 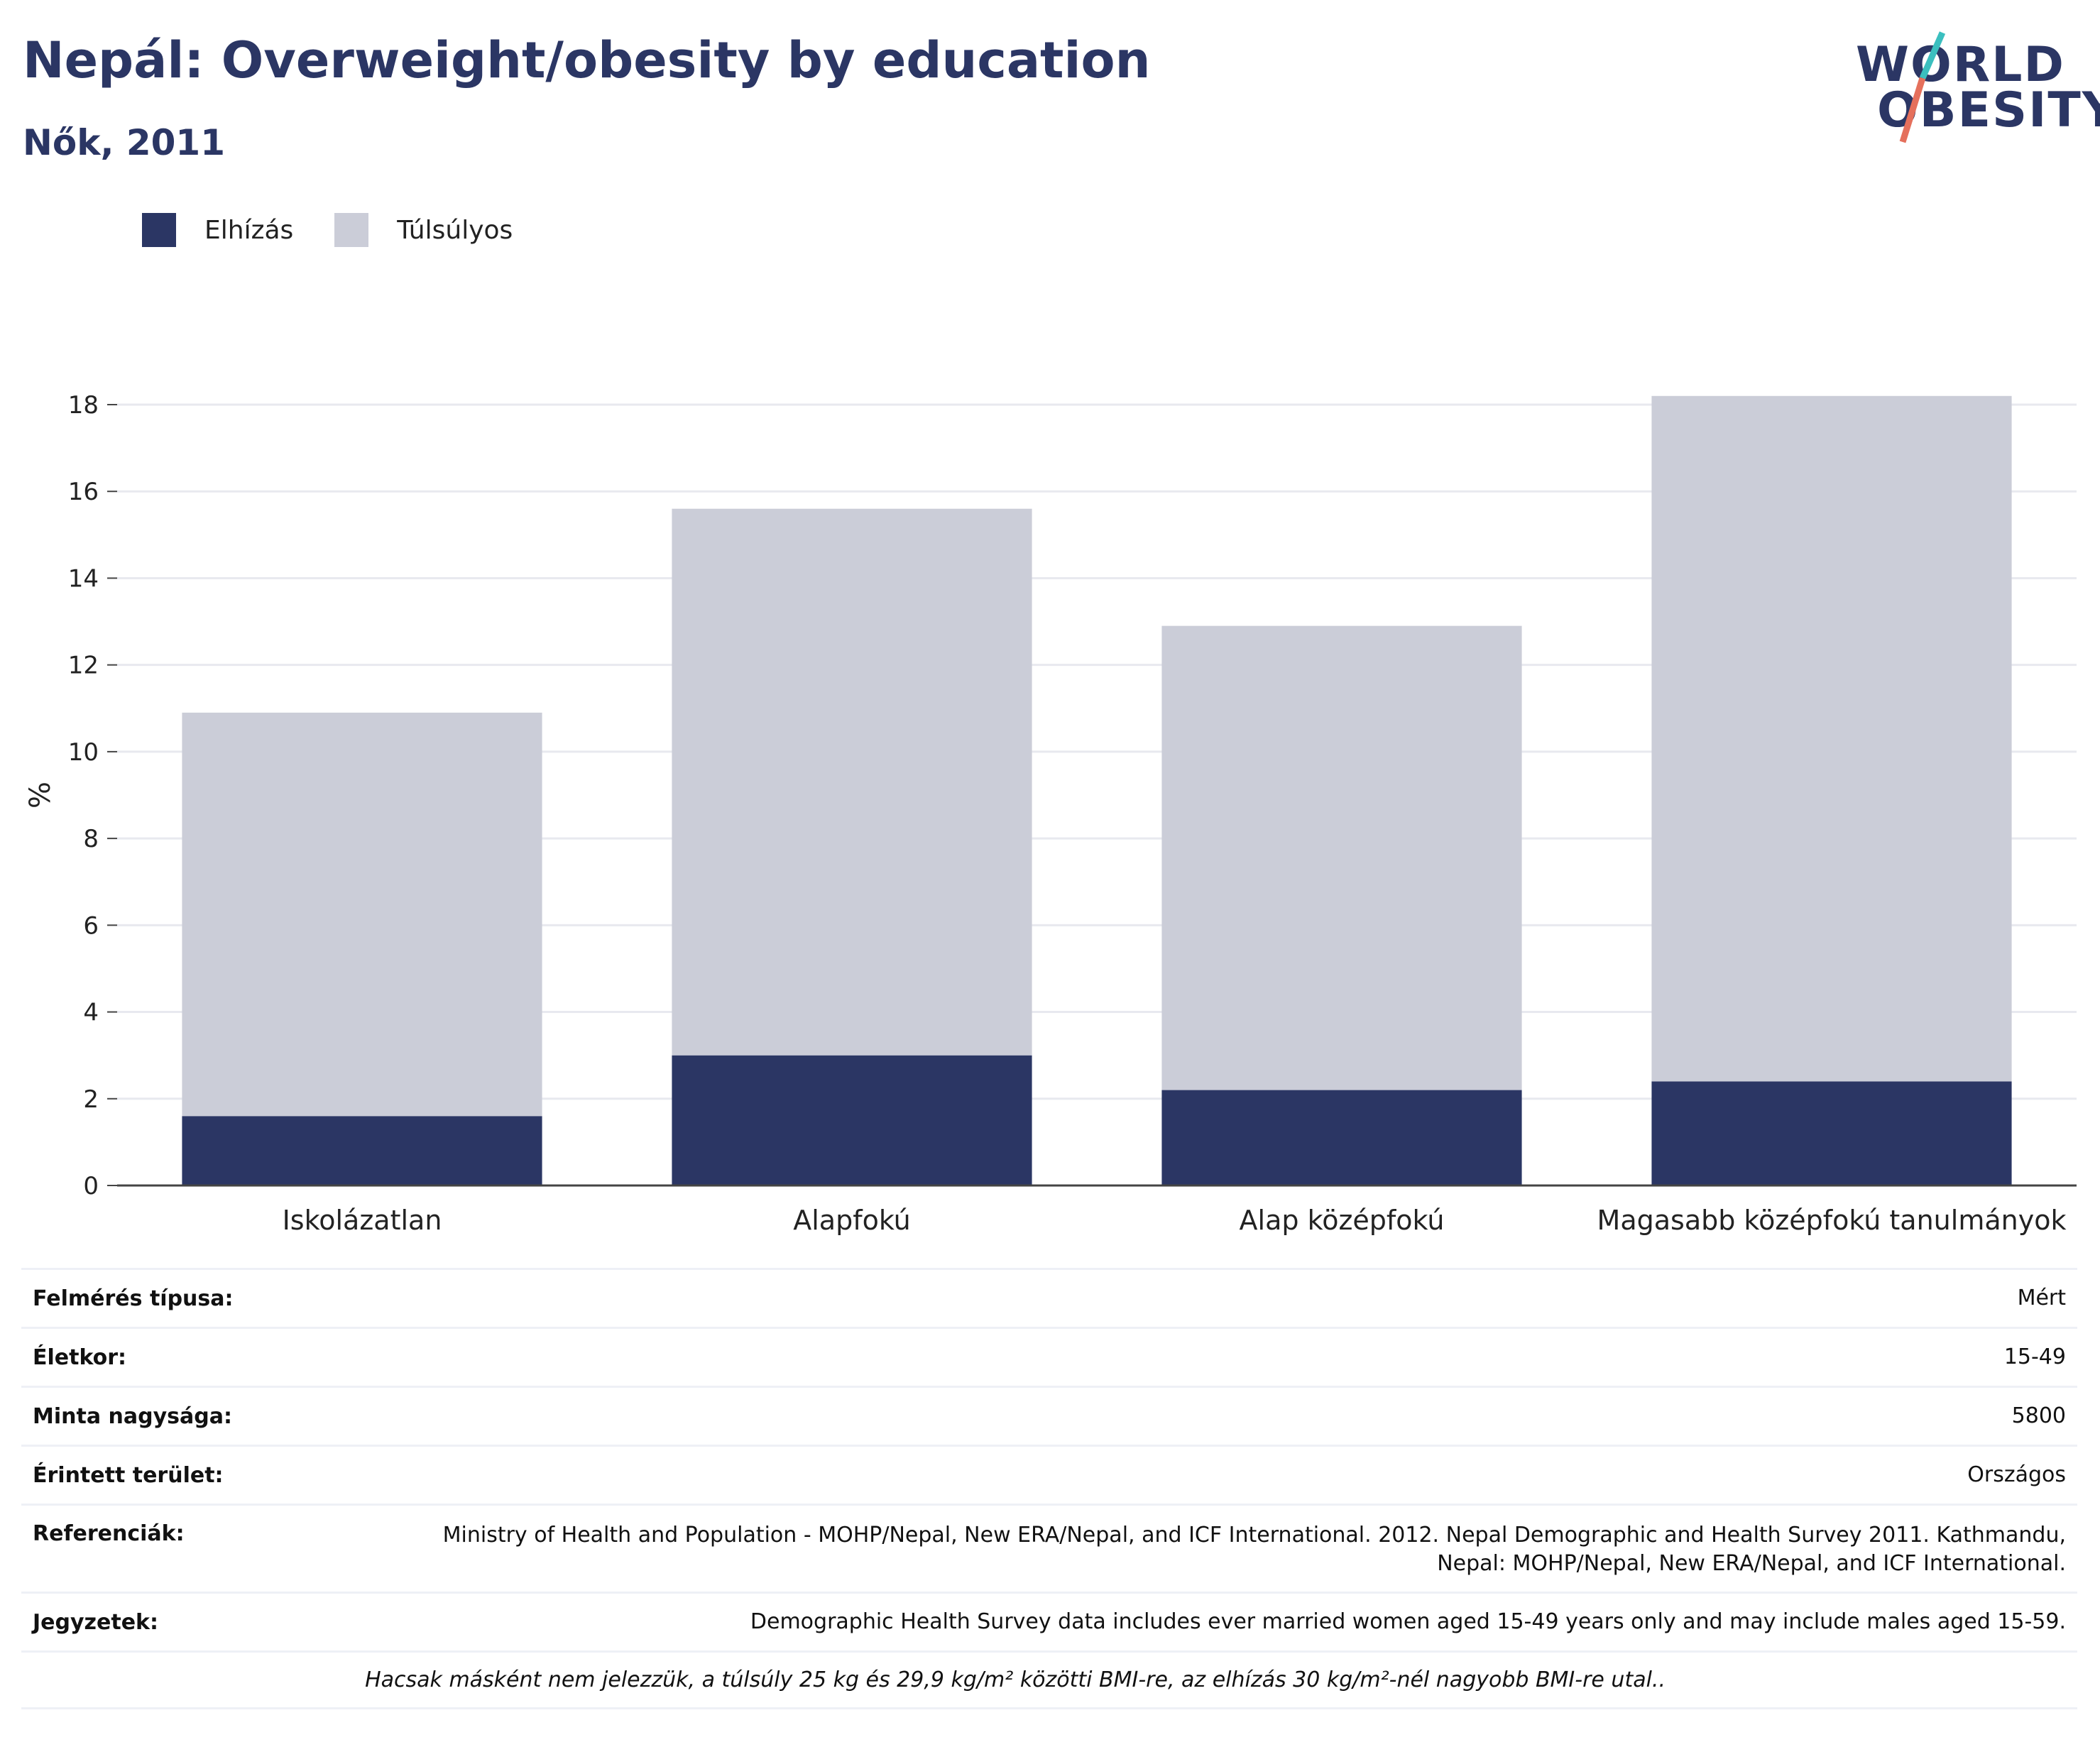 I want to click on legend-item-overweight: Túlsúlyos, so click(x=423, y=230).